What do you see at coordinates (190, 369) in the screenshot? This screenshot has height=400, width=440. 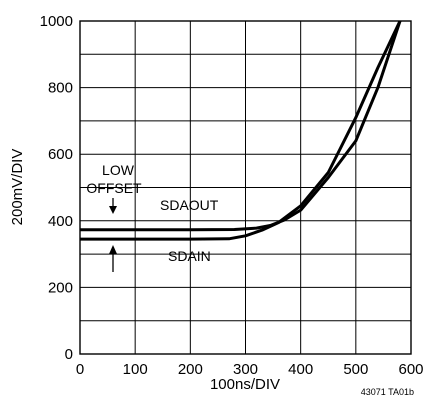 I see `x-tick-label: 200` at bounding box center [190, 369].